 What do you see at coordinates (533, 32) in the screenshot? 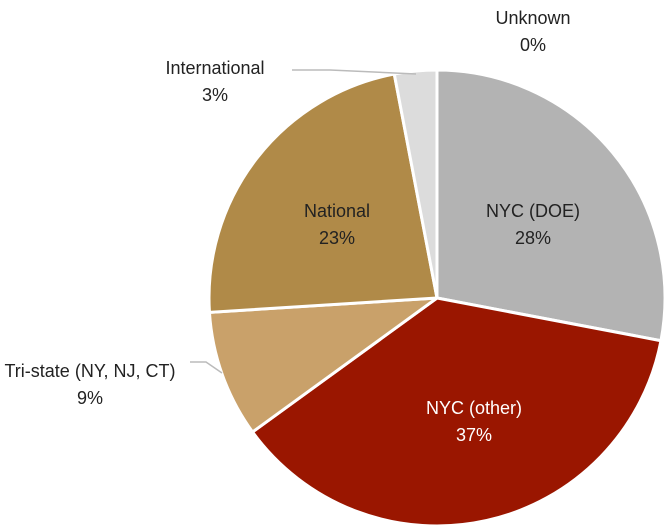
I see `slice-label: Unknown 0%` at bounding box center [533, 32].